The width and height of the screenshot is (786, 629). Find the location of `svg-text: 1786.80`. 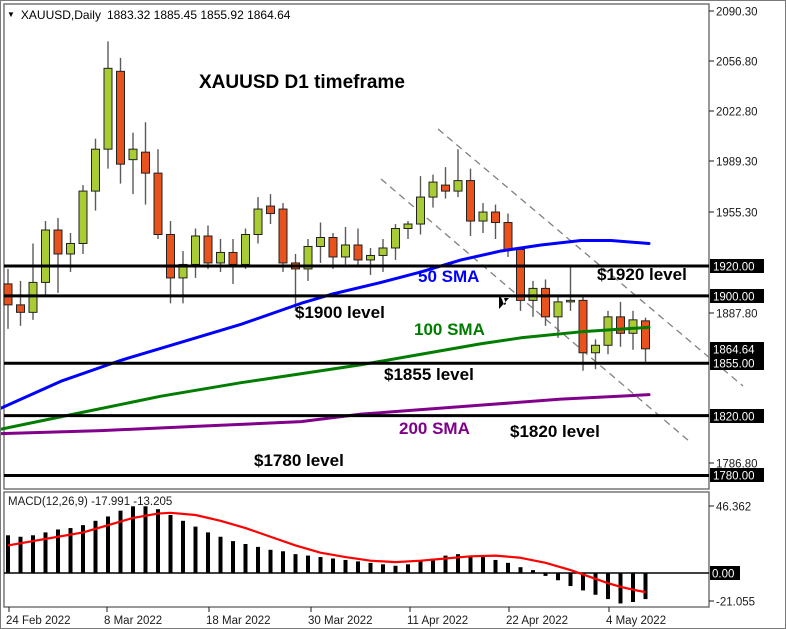

svg-text: 1786.80 is located at coordinates (737, 465).